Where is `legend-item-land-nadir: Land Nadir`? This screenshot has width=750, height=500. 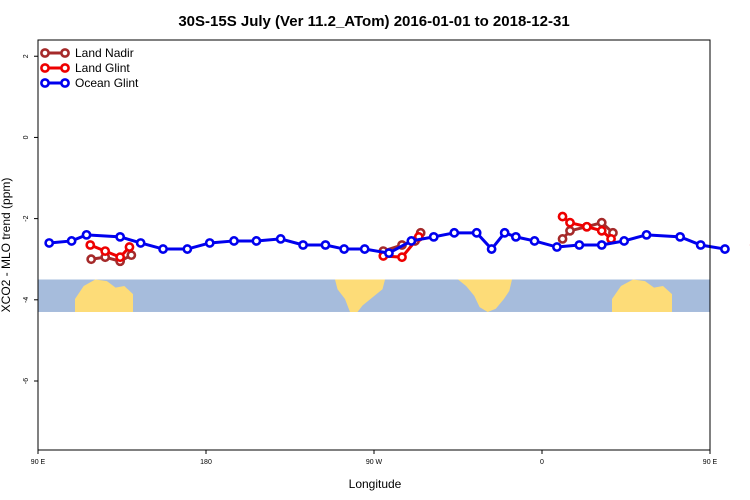
legend-item-land-nadir: Land Nadir is located at coordinates (87, 53).